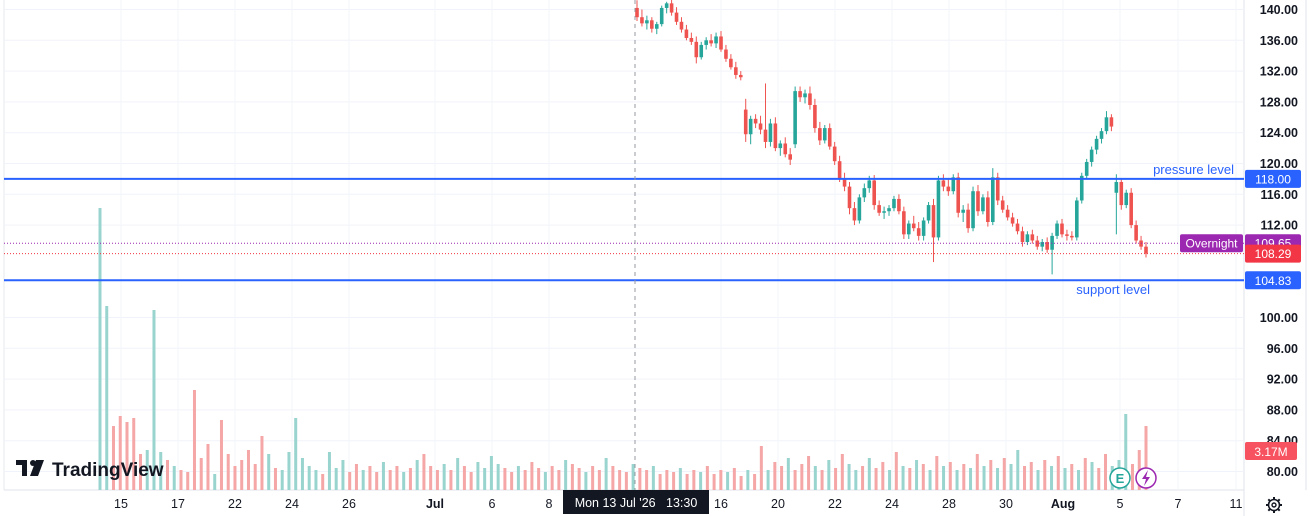  Describe the element at coordinates (1146, 478) in the screenshot. I see `dividend-marker` at that location.